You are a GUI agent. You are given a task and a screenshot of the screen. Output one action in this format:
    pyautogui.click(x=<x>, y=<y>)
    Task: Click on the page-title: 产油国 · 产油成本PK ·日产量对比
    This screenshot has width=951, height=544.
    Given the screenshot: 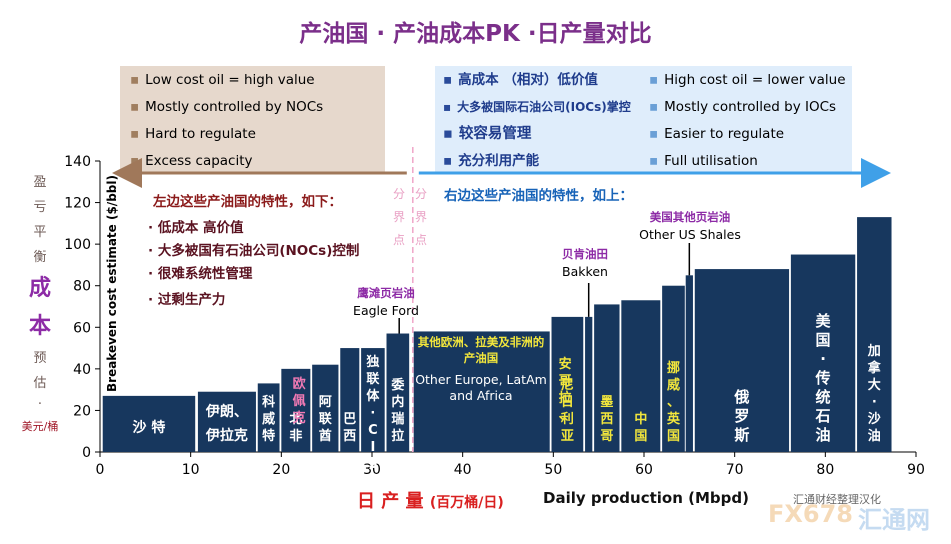 What is the action you would take?
    pyautogui.click(x=475, y=34)
    